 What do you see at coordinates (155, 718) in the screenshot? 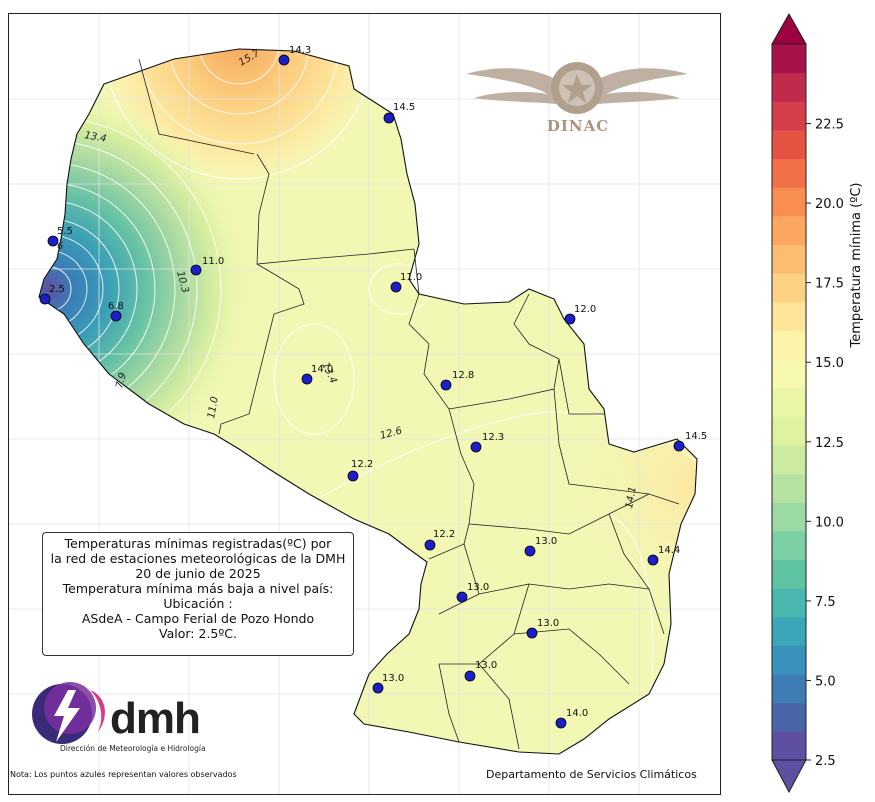
I see `dmh-wordmark: dmh` at bounding box center [155, 718].